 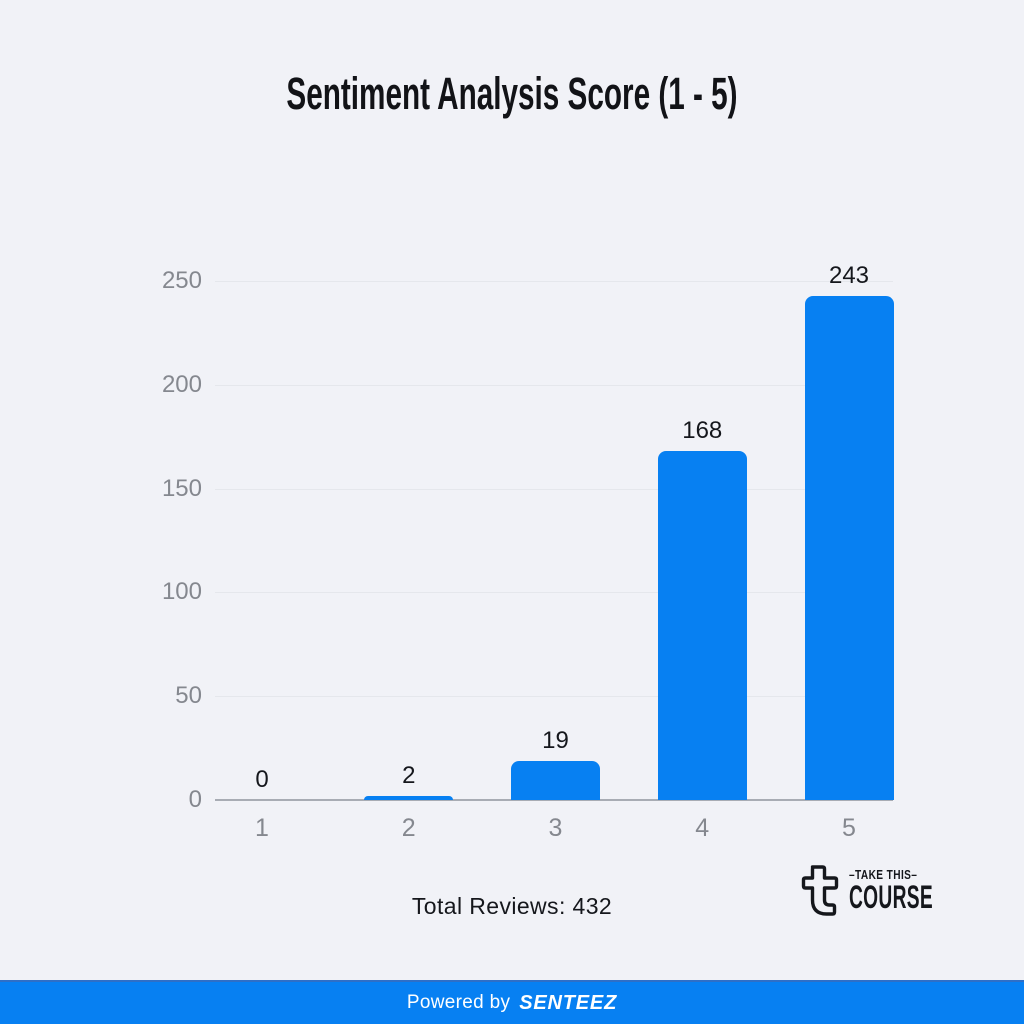 I want to click on x-tick-label: 2, so click(x=408, y=828).